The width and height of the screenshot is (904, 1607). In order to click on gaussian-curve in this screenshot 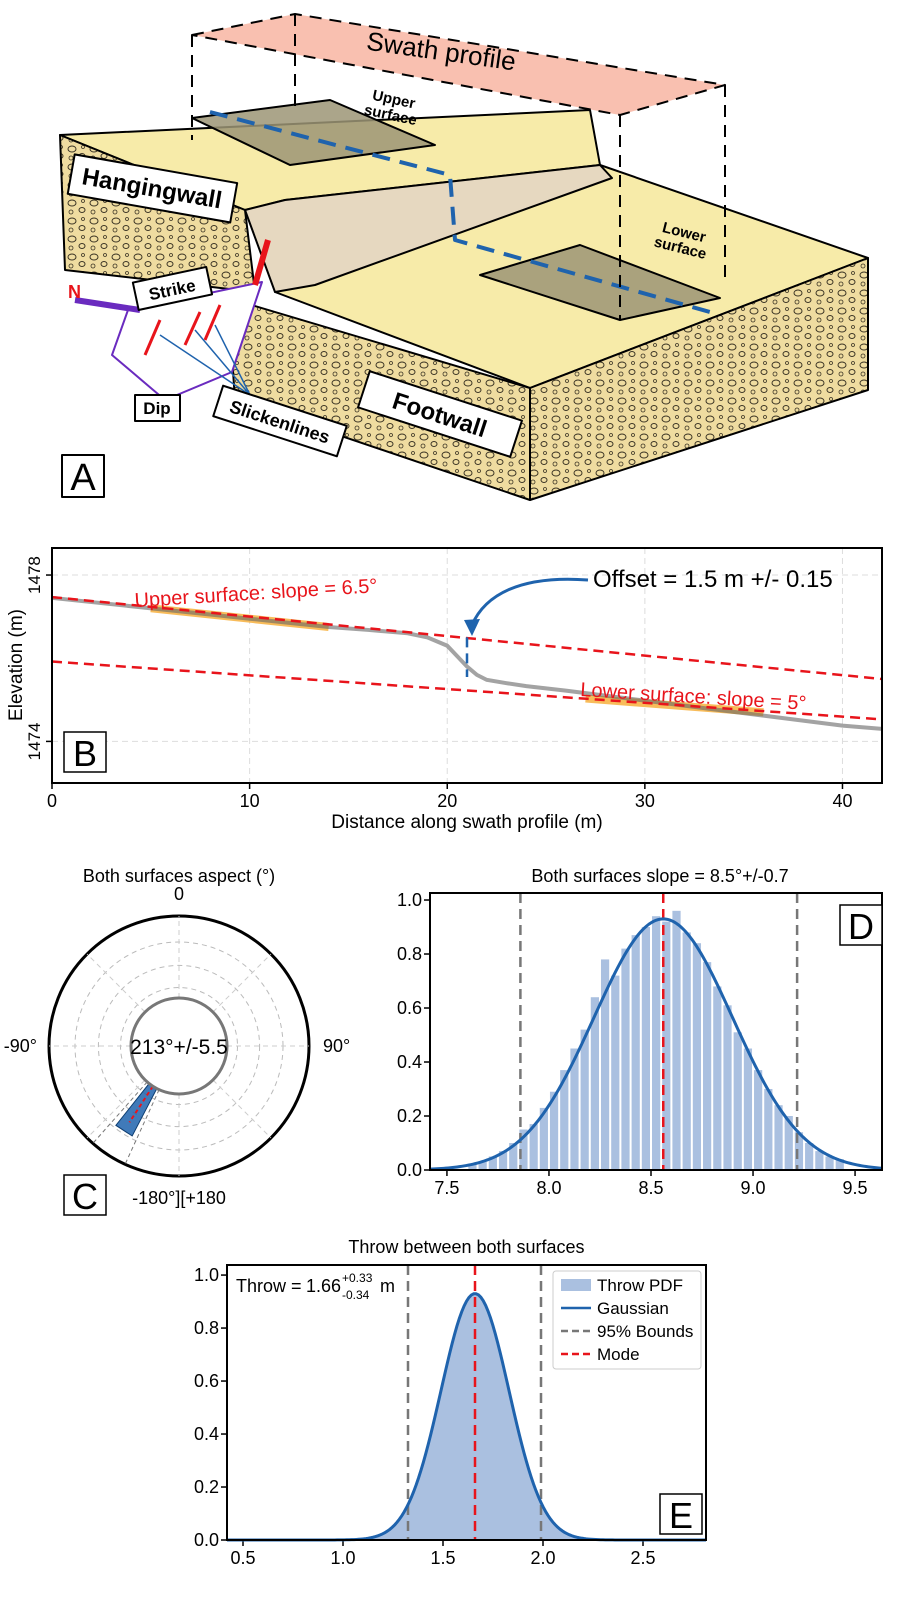, I will do `click(656, 1044)`.